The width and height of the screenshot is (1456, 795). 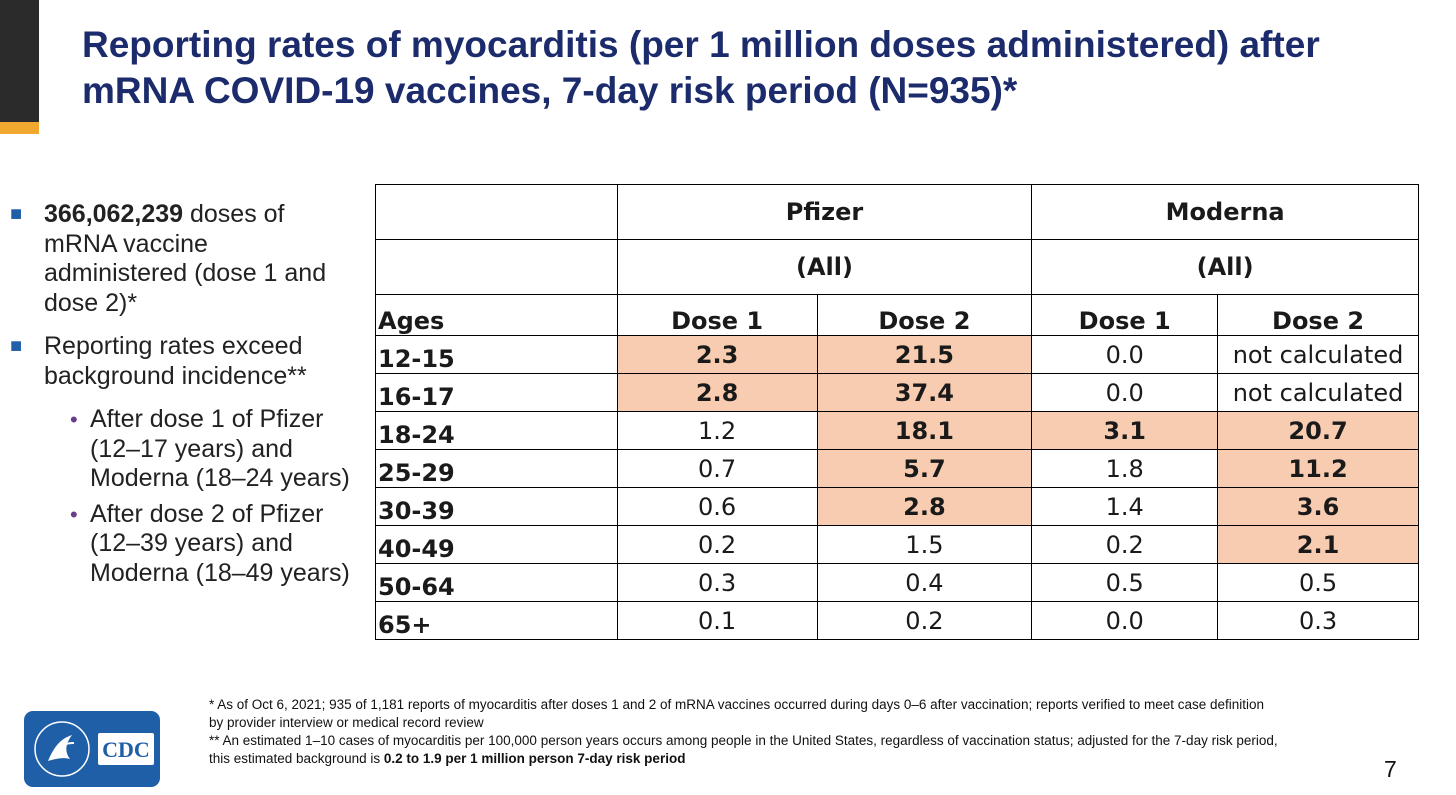 What do you see at coordinates (717, 506) in the screenshot?
I see `rate-cell: 0.6` at bounding box center [717, 506].